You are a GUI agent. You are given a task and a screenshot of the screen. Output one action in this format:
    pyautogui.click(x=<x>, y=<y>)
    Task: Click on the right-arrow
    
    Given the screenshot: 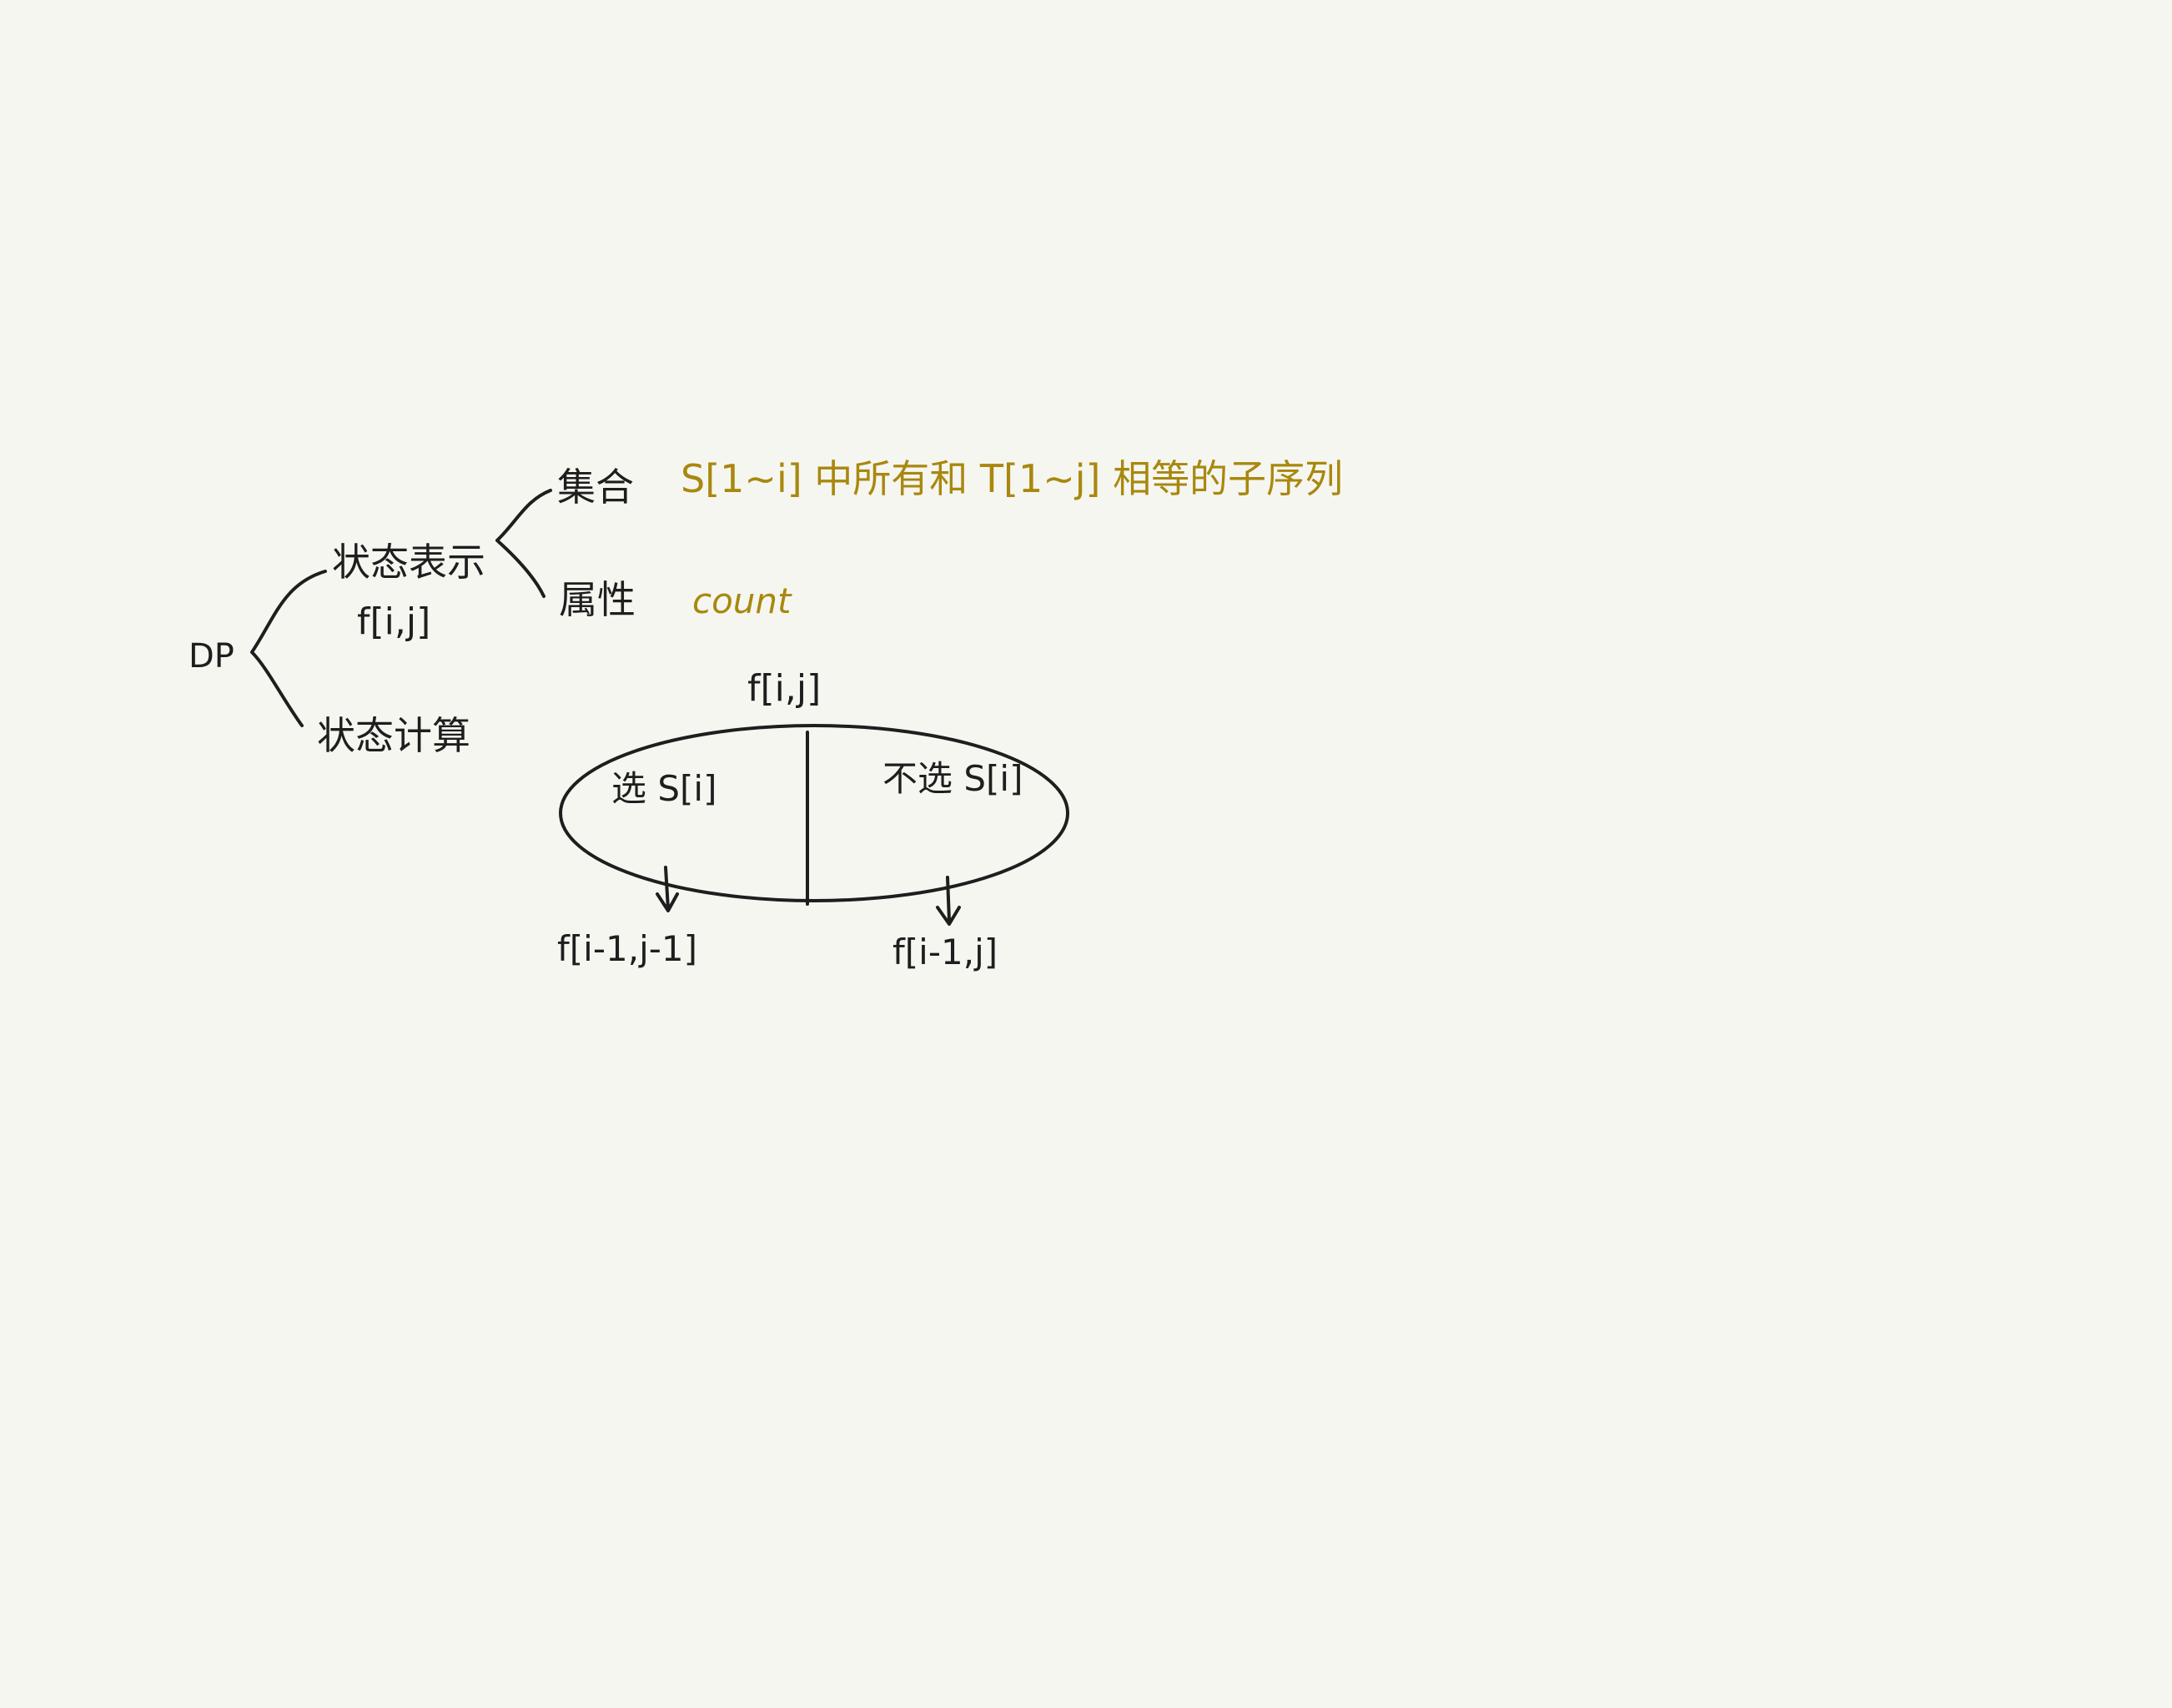 What is the action you would take?
    pyautogui.click(x=948, y=901)
    